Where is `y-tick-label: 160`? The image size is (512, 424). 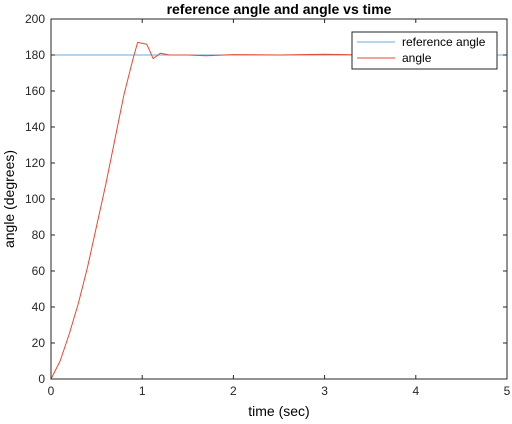
y-tick-label: 160 is located at coordinates (35, 91).